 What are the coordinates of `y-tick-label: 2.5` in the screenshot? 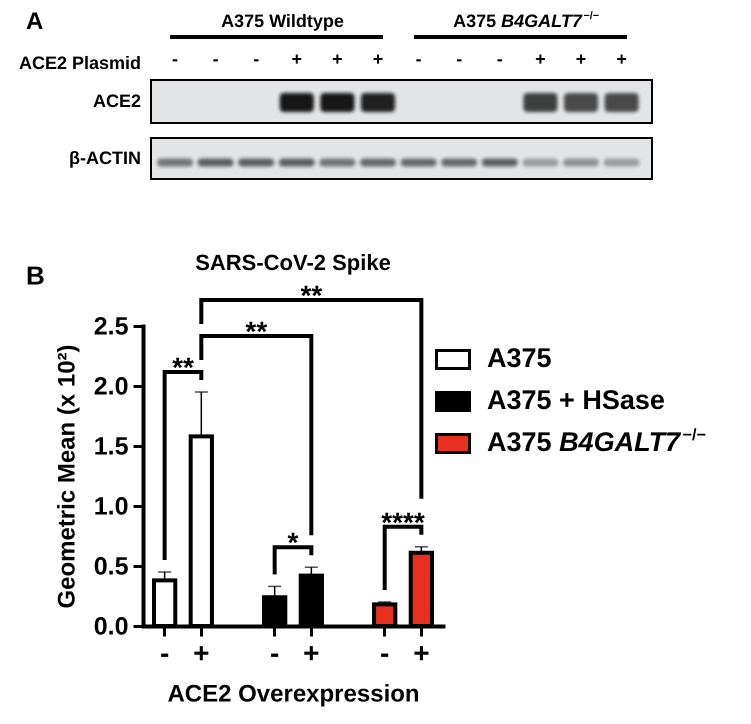 It's located at (111, 326).